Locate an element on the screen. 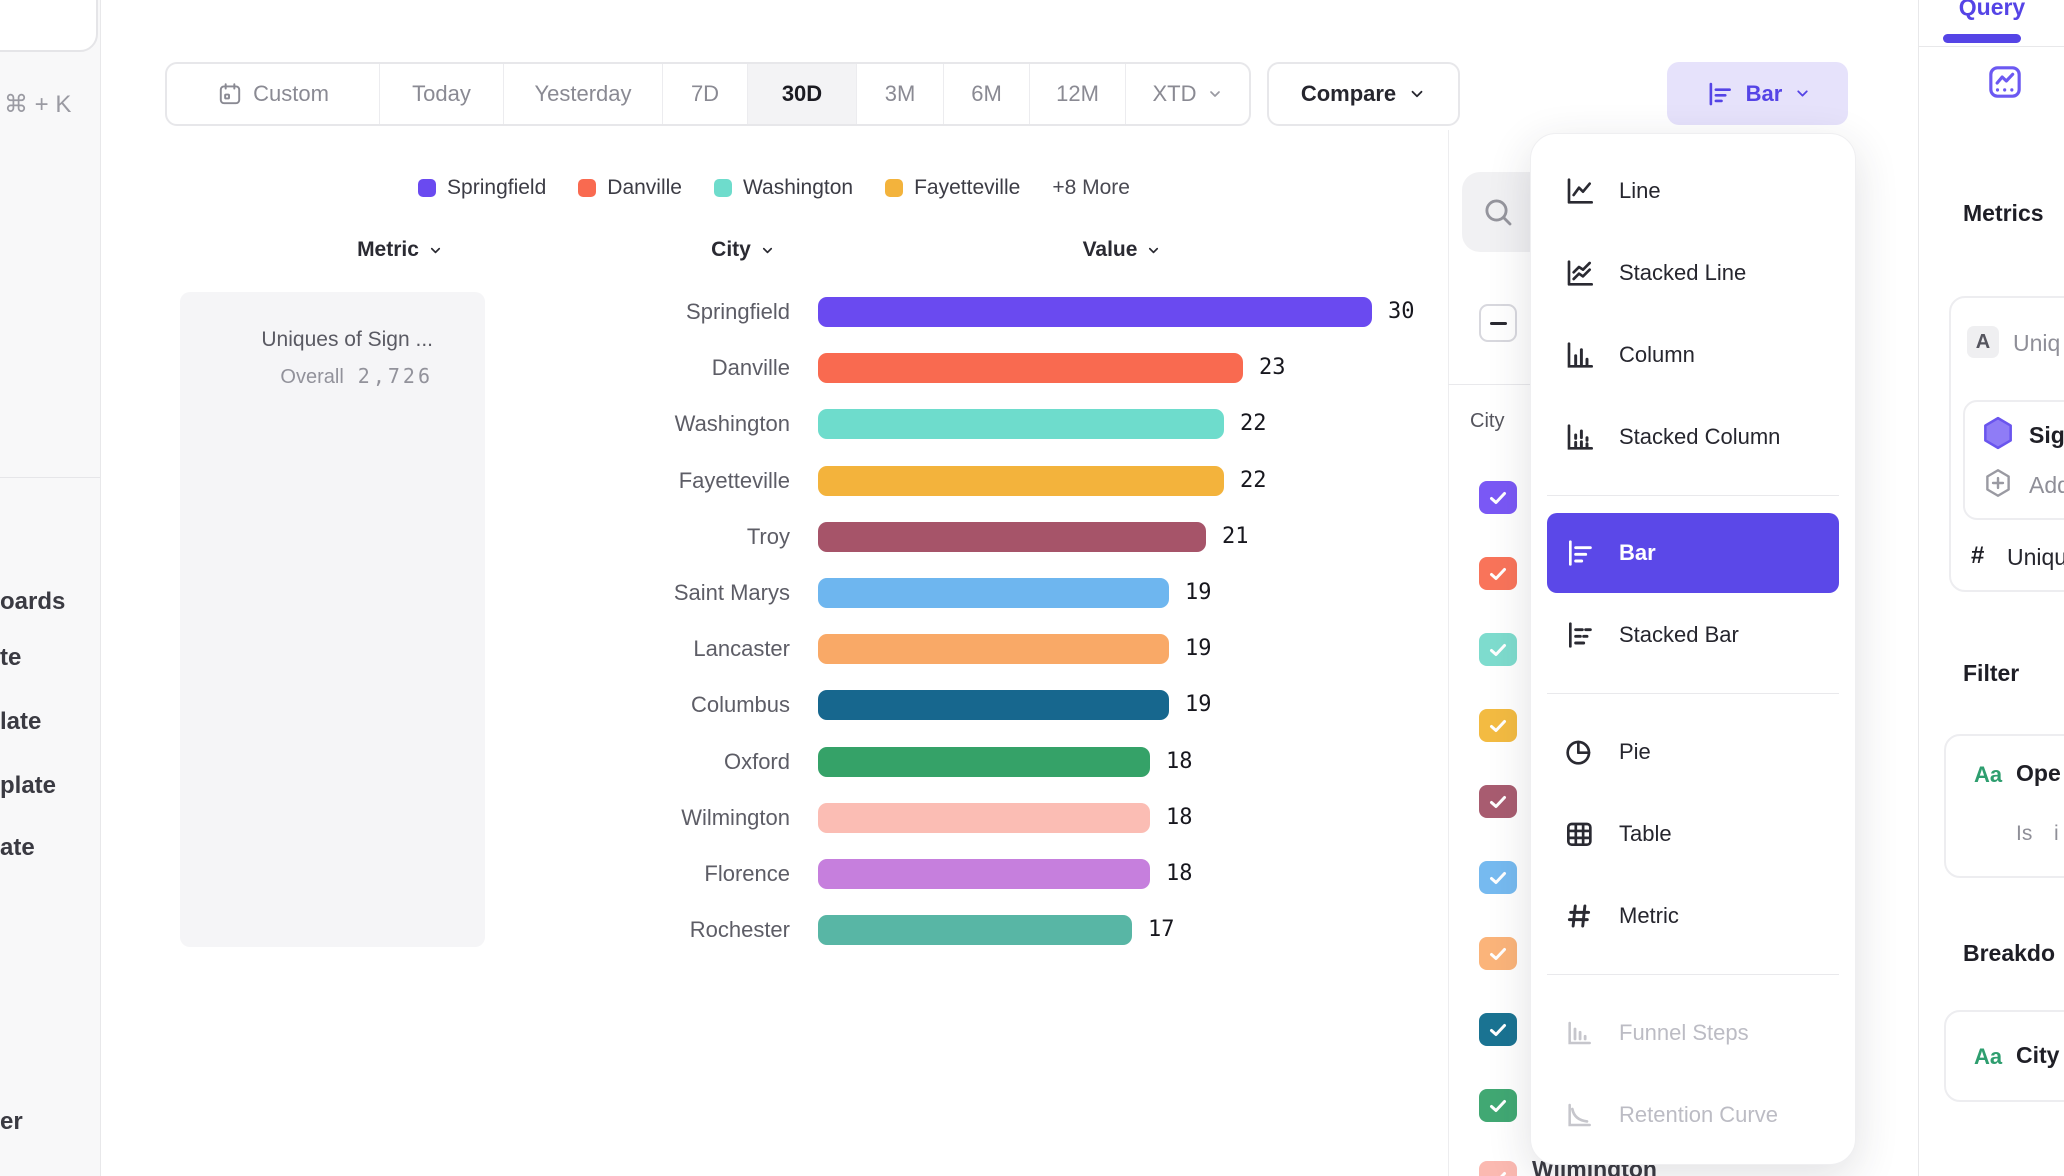 Image resolution: width=2064 pixels, height=1176 pixels. menu-item-stacked-bar: Stacked Bar is located at coordinates (1693, 635).